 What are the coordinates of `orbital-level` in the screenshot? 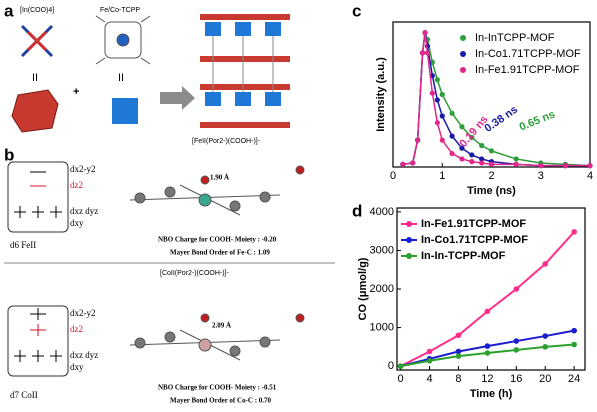 It's located at (38, 330).